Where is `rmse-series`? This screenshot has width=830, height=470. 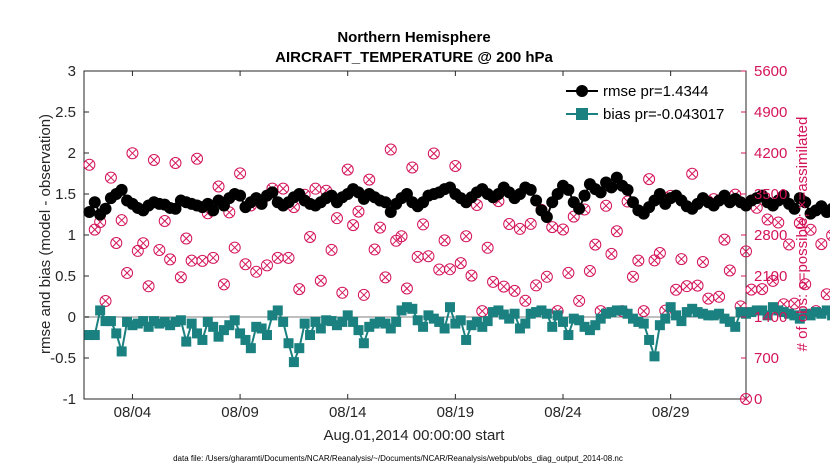
rmse-series is located at coordinates (456, 197).